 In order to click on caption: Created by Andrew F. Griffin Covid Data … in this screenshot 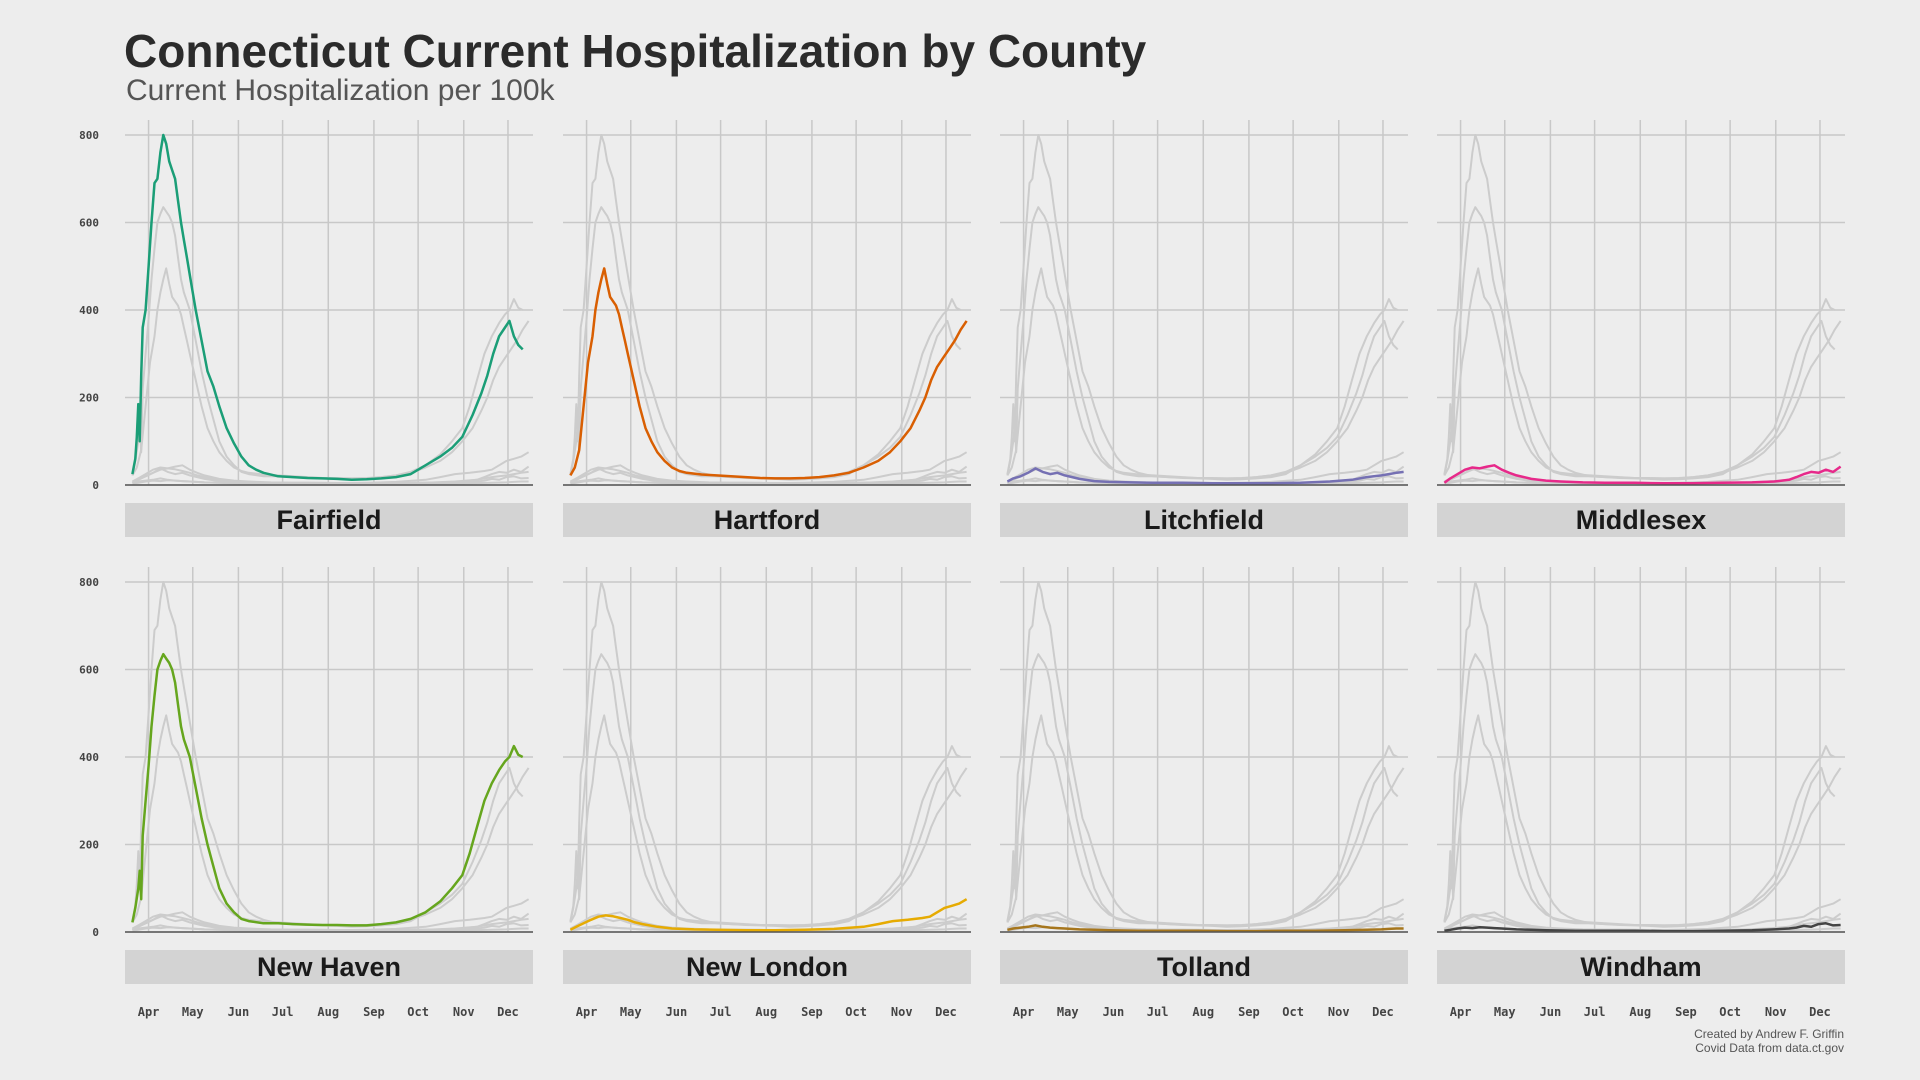, I will do `click(1769, 1041)`.